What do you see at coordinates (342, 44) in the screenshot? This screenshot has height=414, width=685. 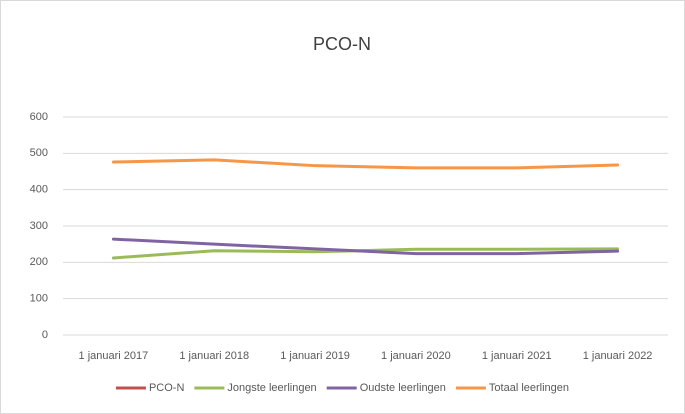 I see `chart-title: PCO-N` at bounding box center [342, 44].